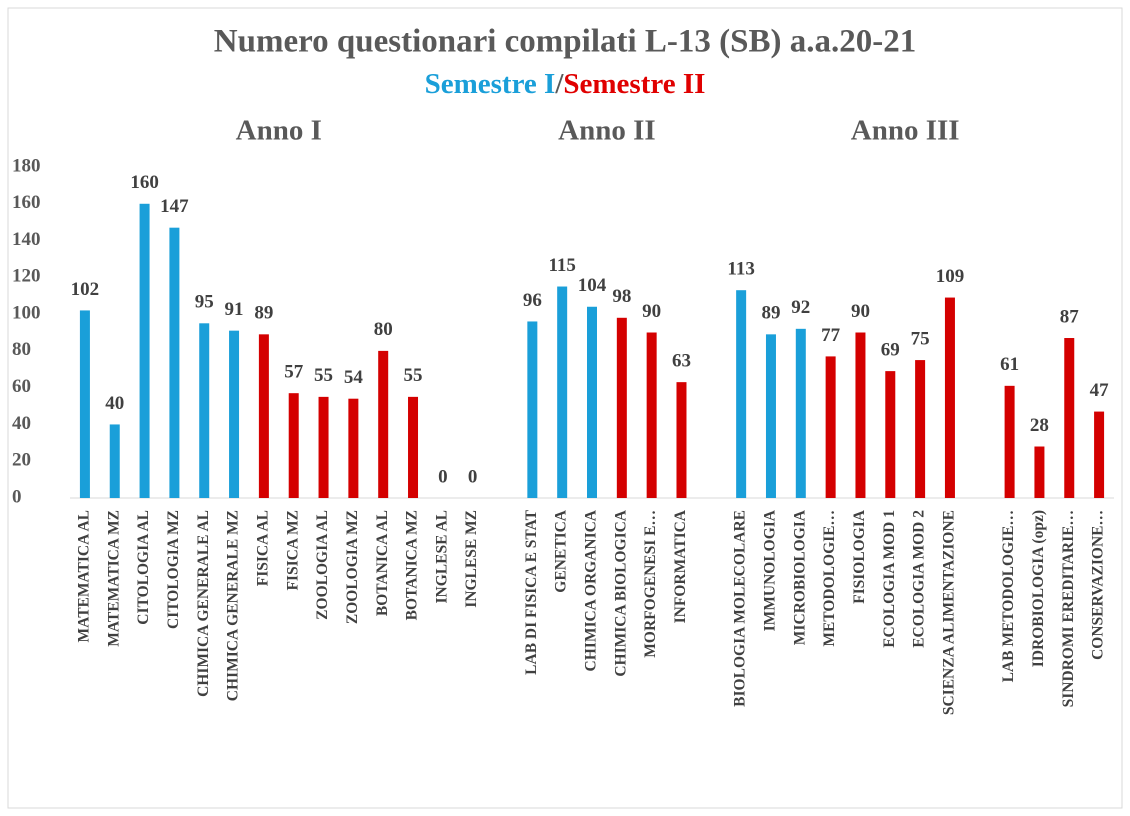  Describe the element at coordinates (621, 296) in the screenshot. I see `value-label: 98` at that location.